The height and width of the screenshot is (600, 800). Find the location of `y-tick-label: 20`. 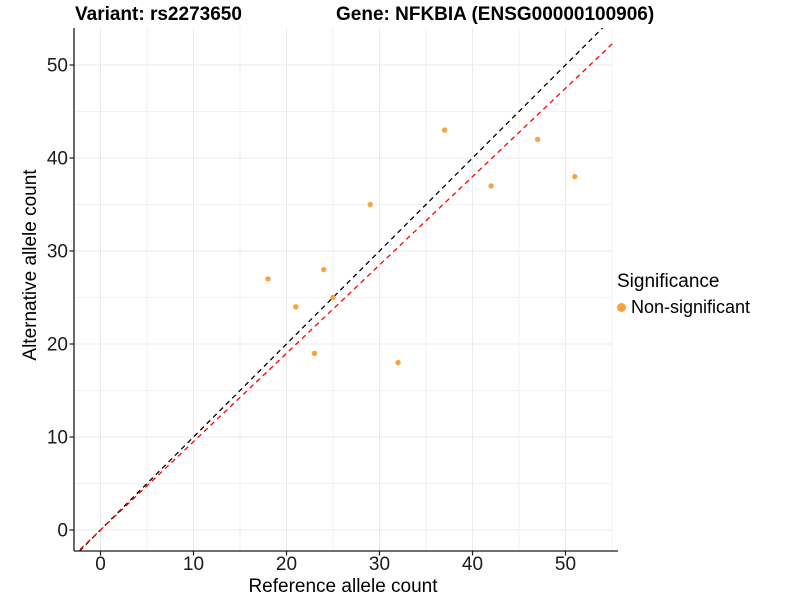

y-tick-label: 20 is located at coordinates (57, 345).